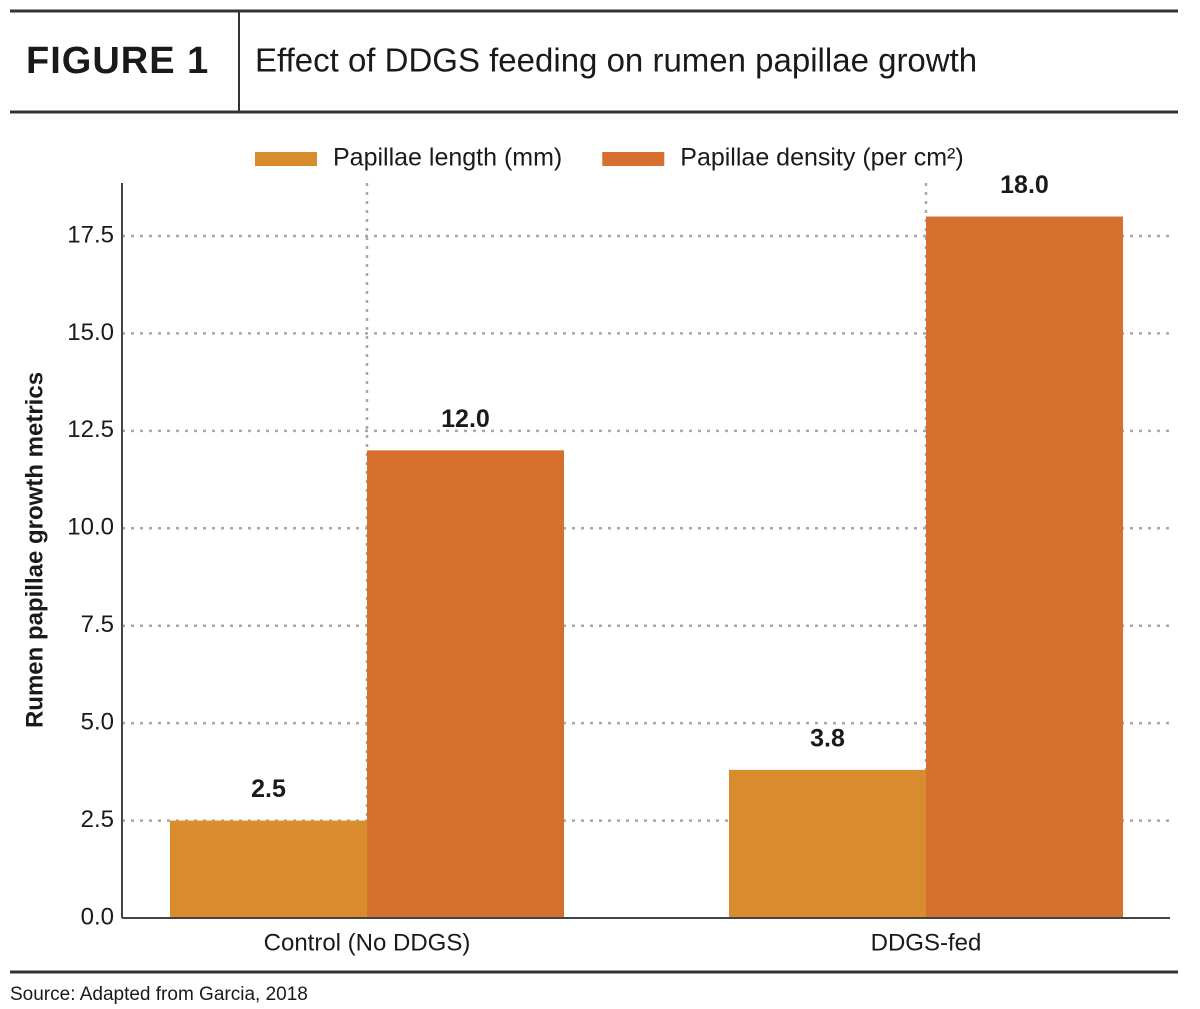  Describe the element at coordinates (90, 429) in the screenshot. I see `y-tick-label: 12.5` at that location.